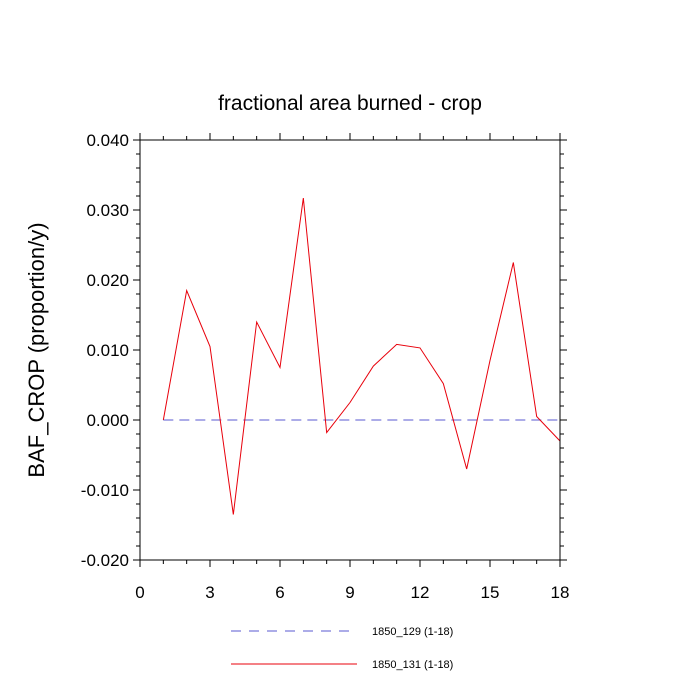  Describe the element at coordinates (490, 592) in the screenshot. I see `x-tick-label: 15` at that location.